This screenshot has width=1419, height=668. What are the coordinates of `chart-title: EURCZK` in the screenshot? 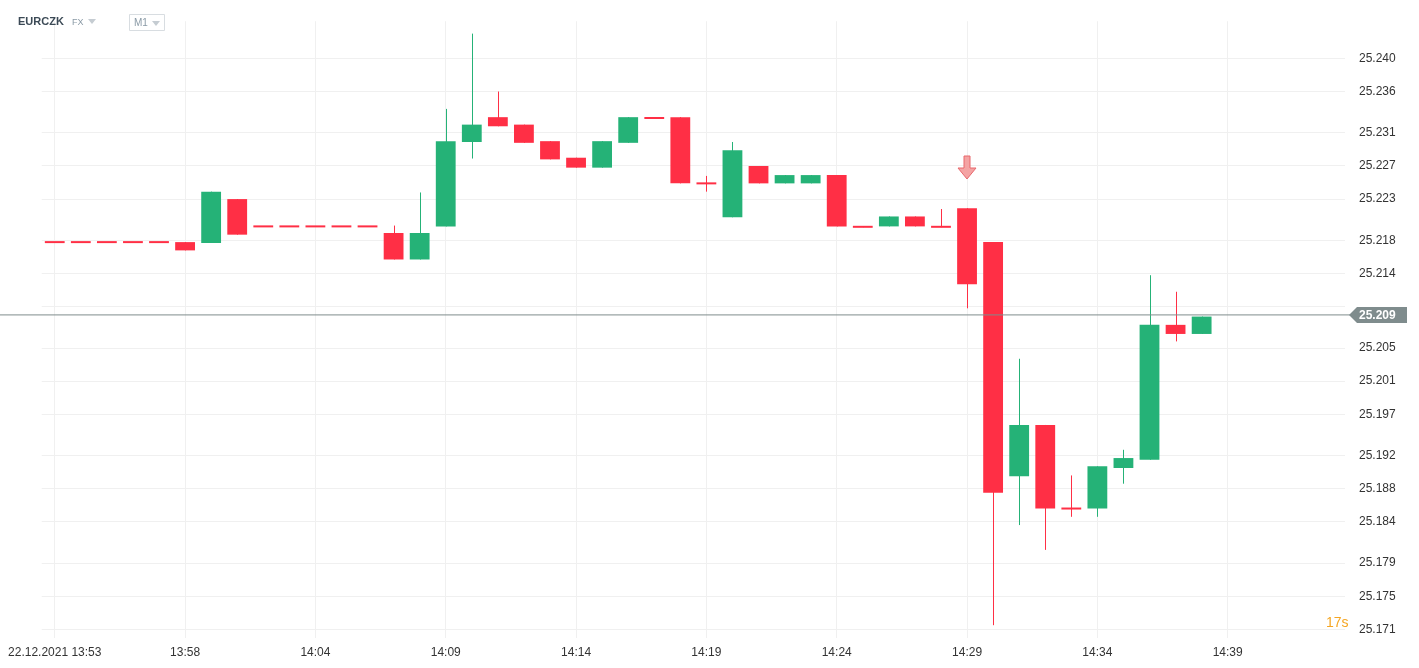 It's located at (41, 21).